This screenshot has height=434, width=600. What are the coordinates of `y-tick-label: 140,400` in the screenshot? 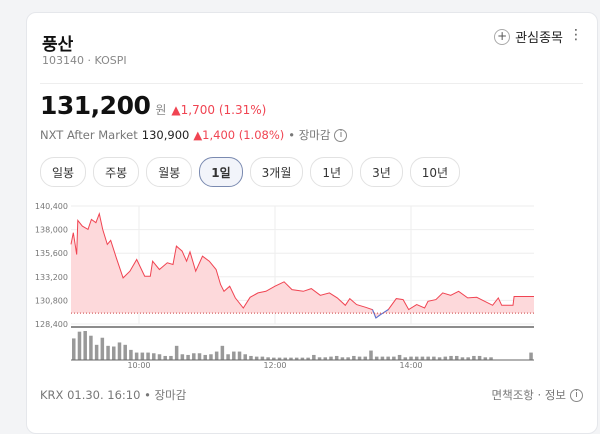 It's located at (51, 206).